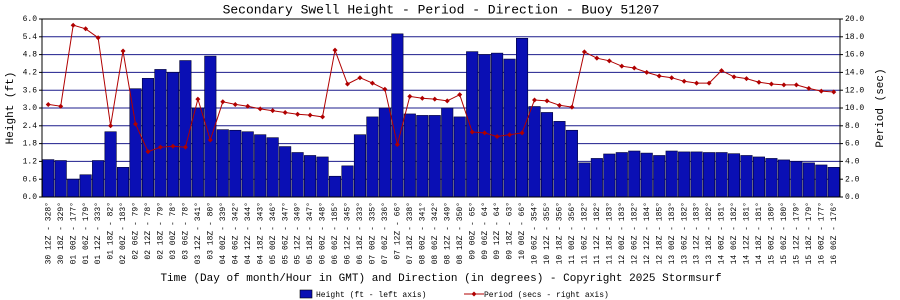 The image size is (900, 300). What do you see at coordinates (373, 233) in the screenshot?
I see `x-tick-label: 07 00Z - 335°` at bounding box center [373, 233].